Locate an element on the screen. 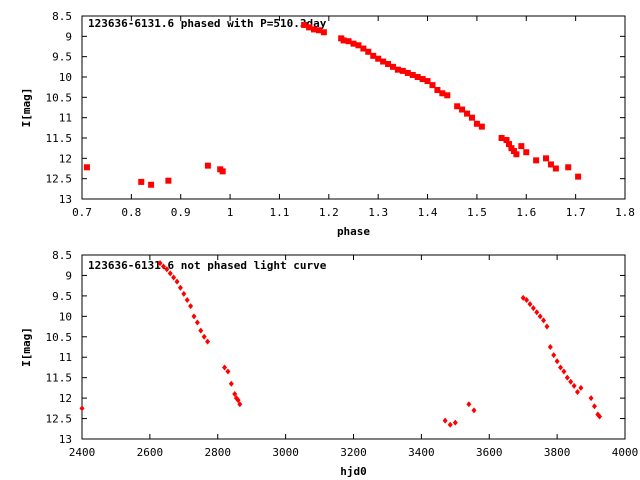 The image size is (640, 480). x-tick-label: 3600 is located at coordinates (489, 452).